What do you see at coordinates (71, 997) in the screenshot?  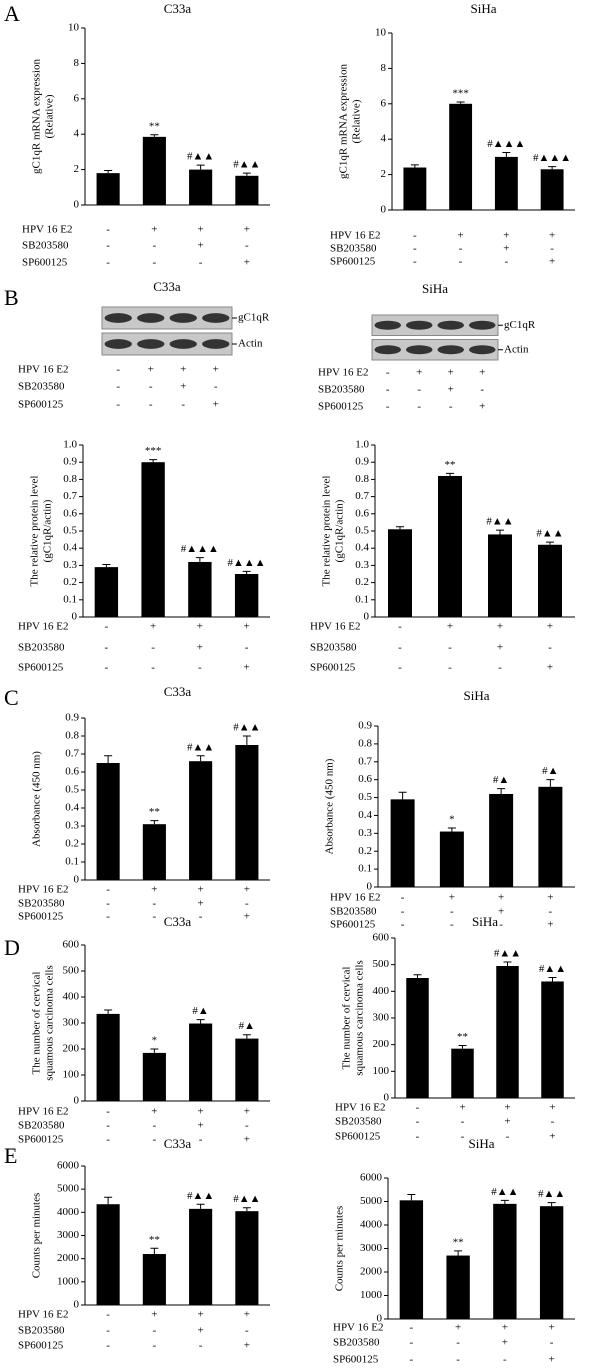 I see `y-tick-label: 400` at bounding box center [71, 997].